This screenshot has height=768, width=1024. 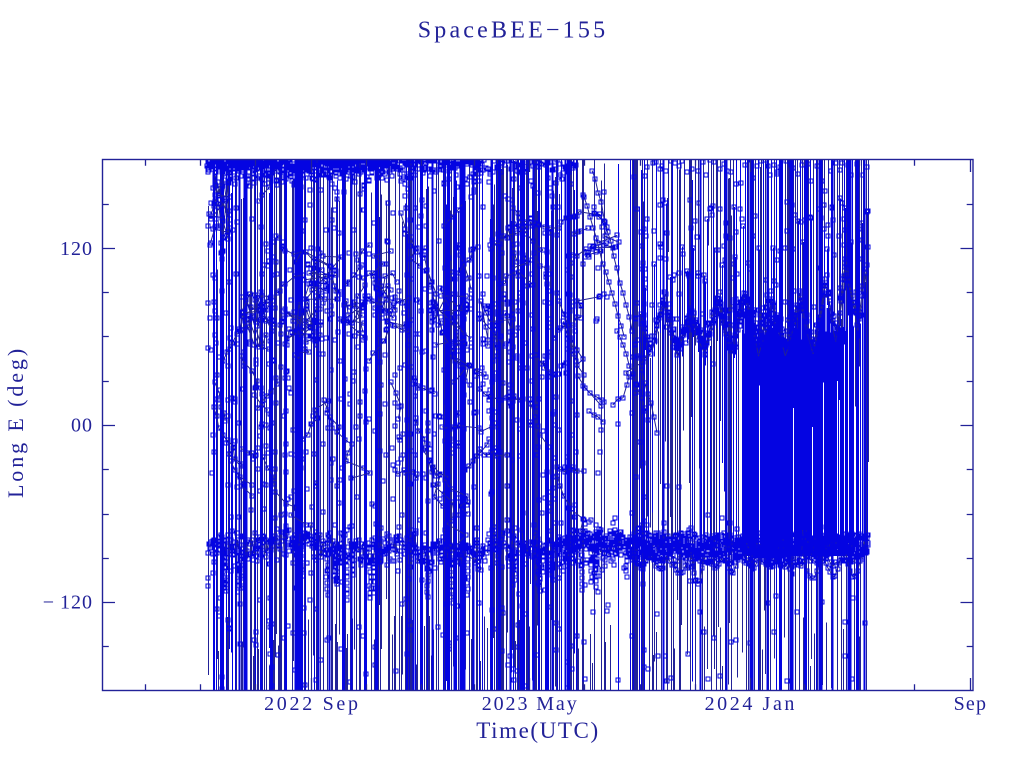 What do you see at coordinates (530, 704) in the screenshot?
I see `svg-text: 2023 May` at bounding box center [530, 704].